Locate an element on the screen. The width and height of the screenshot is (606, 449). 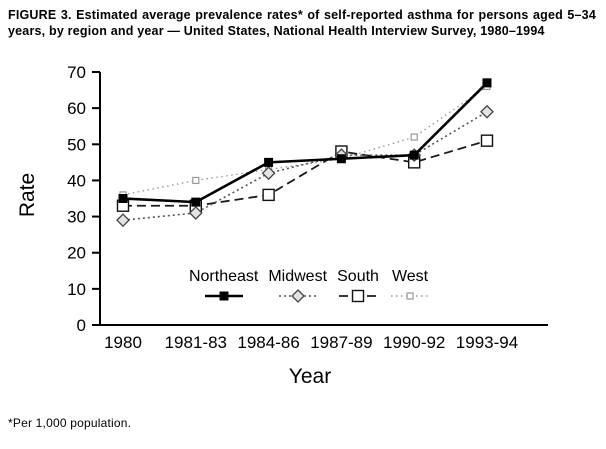
x-tick-label: 1990-92 is located at coordinates (414, 342).